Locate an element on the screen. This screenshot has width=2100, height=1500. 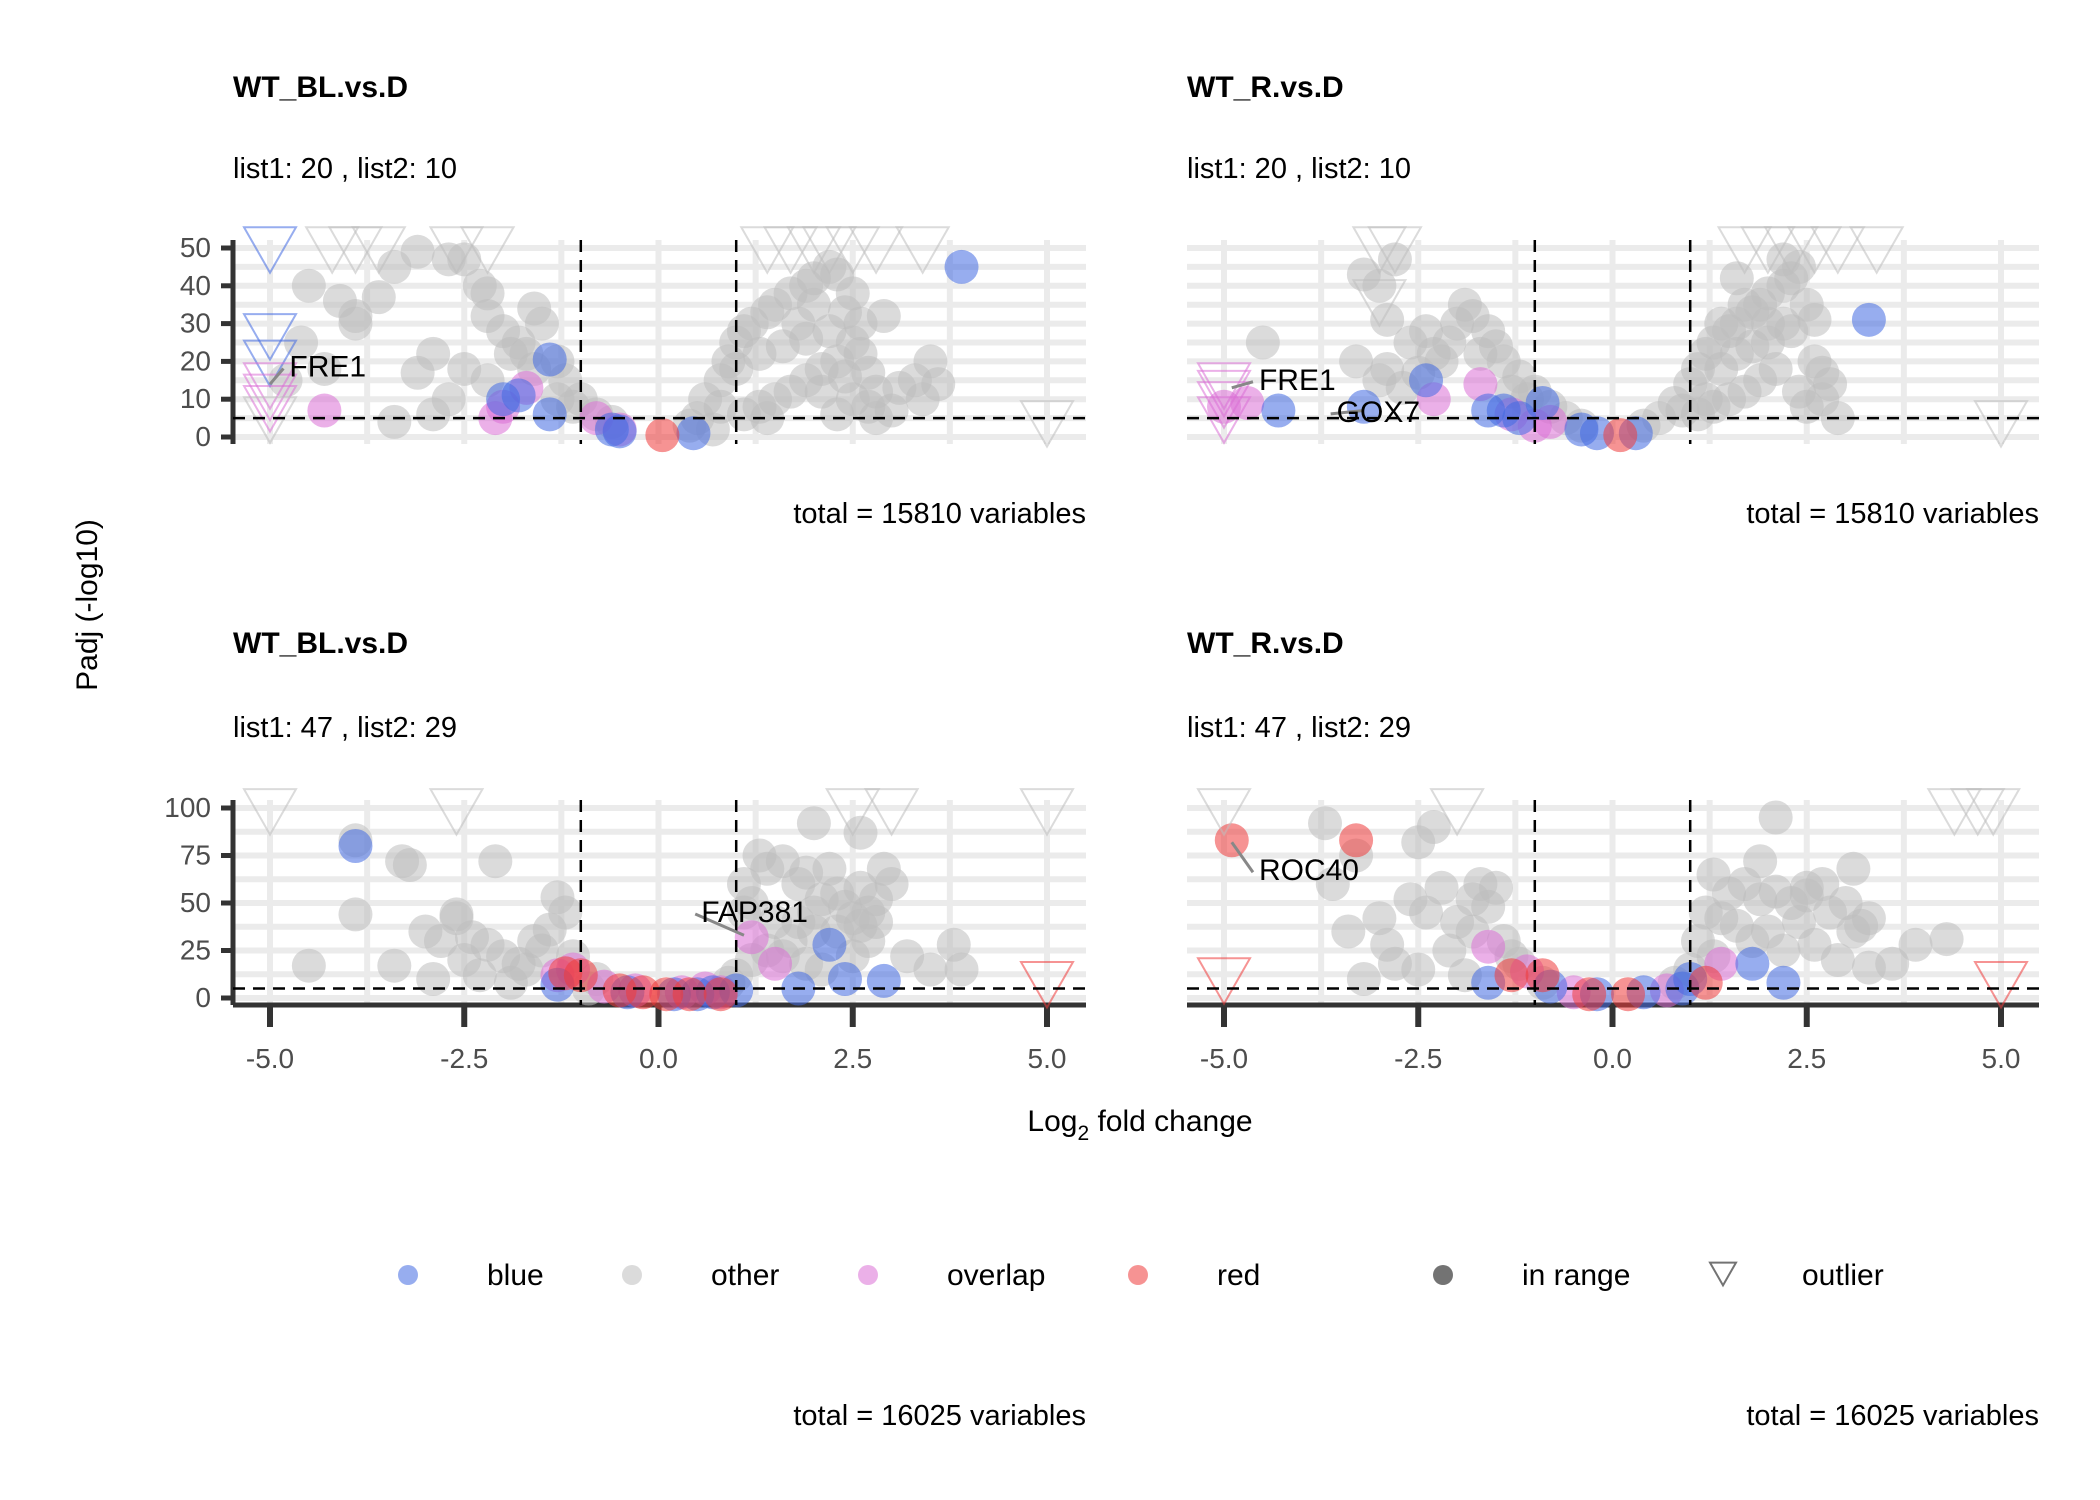
gene-label: FRE1 is located at coordinates (1297, 380).